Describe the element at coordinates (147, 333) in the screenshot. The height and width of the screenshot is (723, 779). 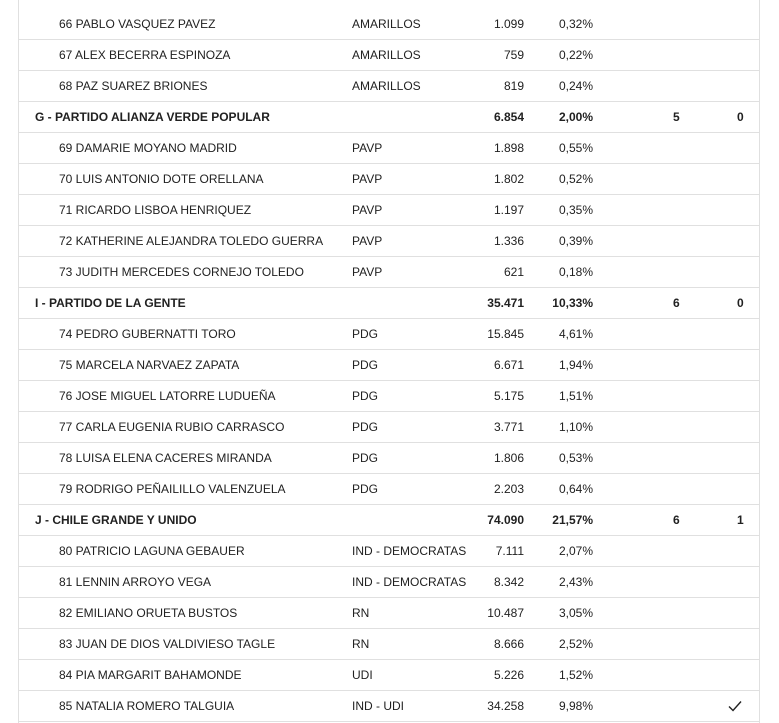
I see `name: 74 PEDRO GUBERNATTI TORO` at that location.